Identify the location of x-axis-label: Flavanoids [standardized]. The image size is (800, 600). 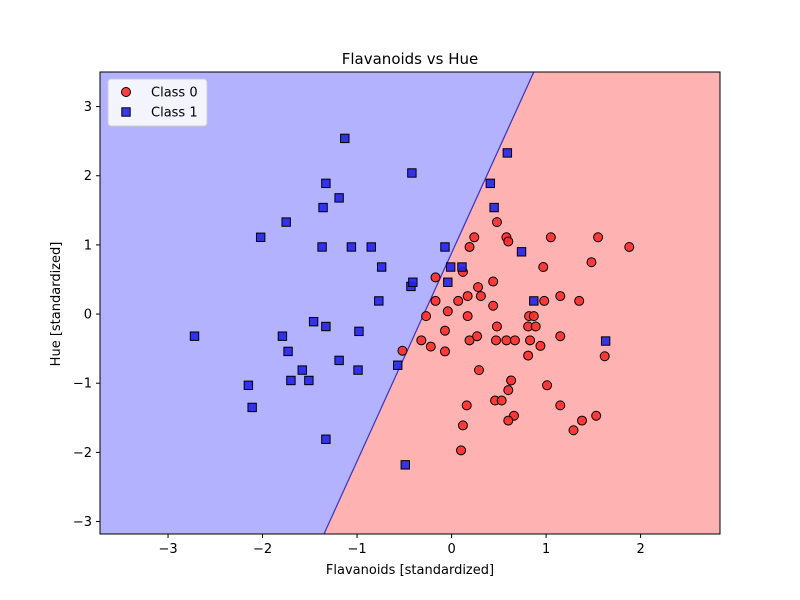
(410, 570).